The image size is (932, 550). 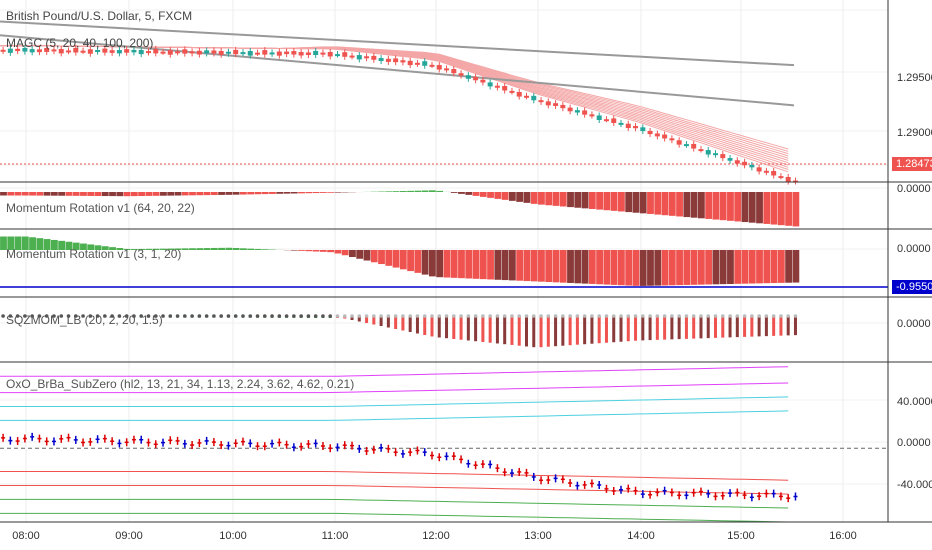 What do you see at coordinates (843, 536) in the screenshot?
I see `time-label-1600: 16:00` at bounding box center [843, 536].